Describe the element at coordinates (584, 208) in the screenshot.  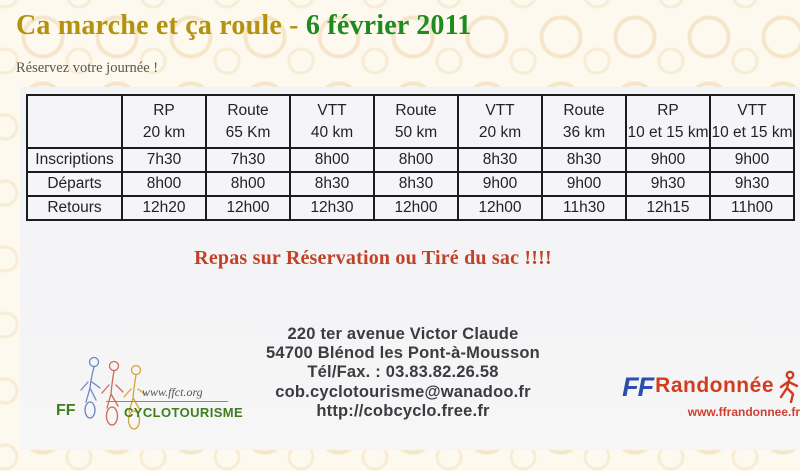
I see `time-cell: 11h30` at that location.